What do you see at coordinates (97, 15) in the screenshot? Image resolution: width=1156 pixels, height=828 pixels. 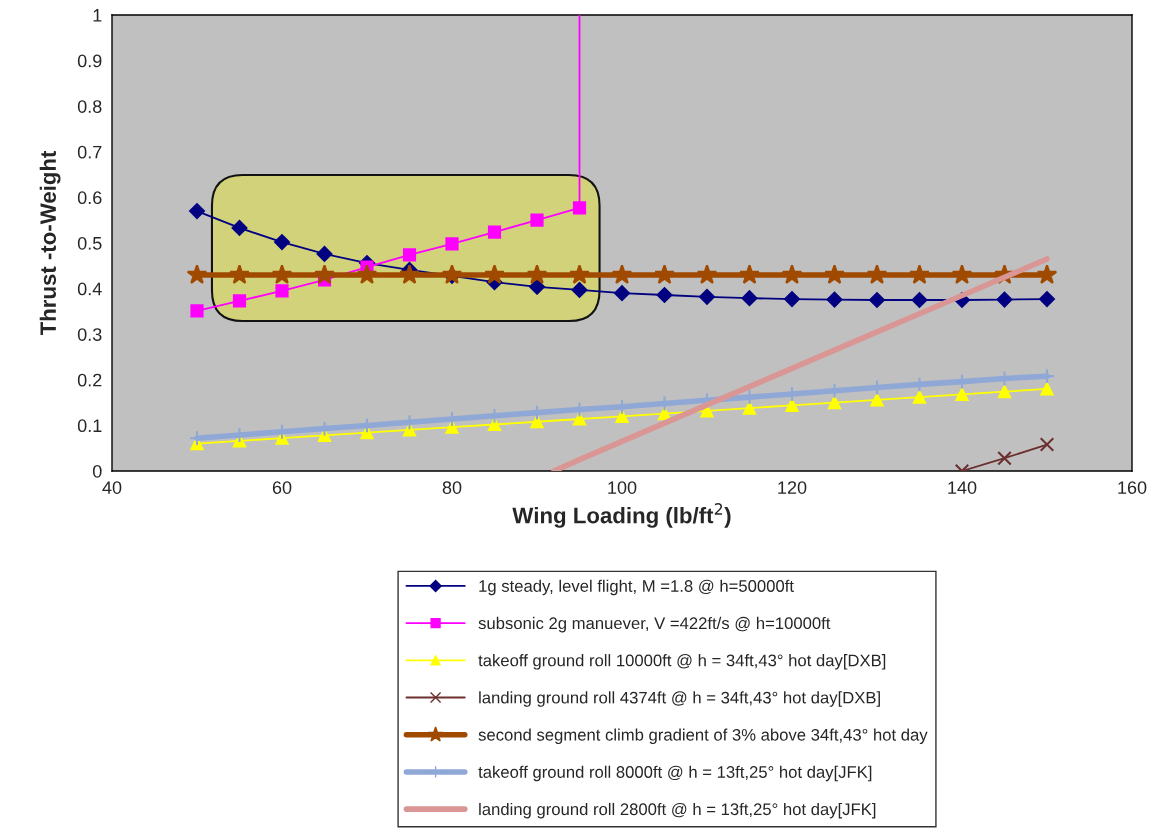 I see `y-tick-label: 1` at bounding box center [97, 15].